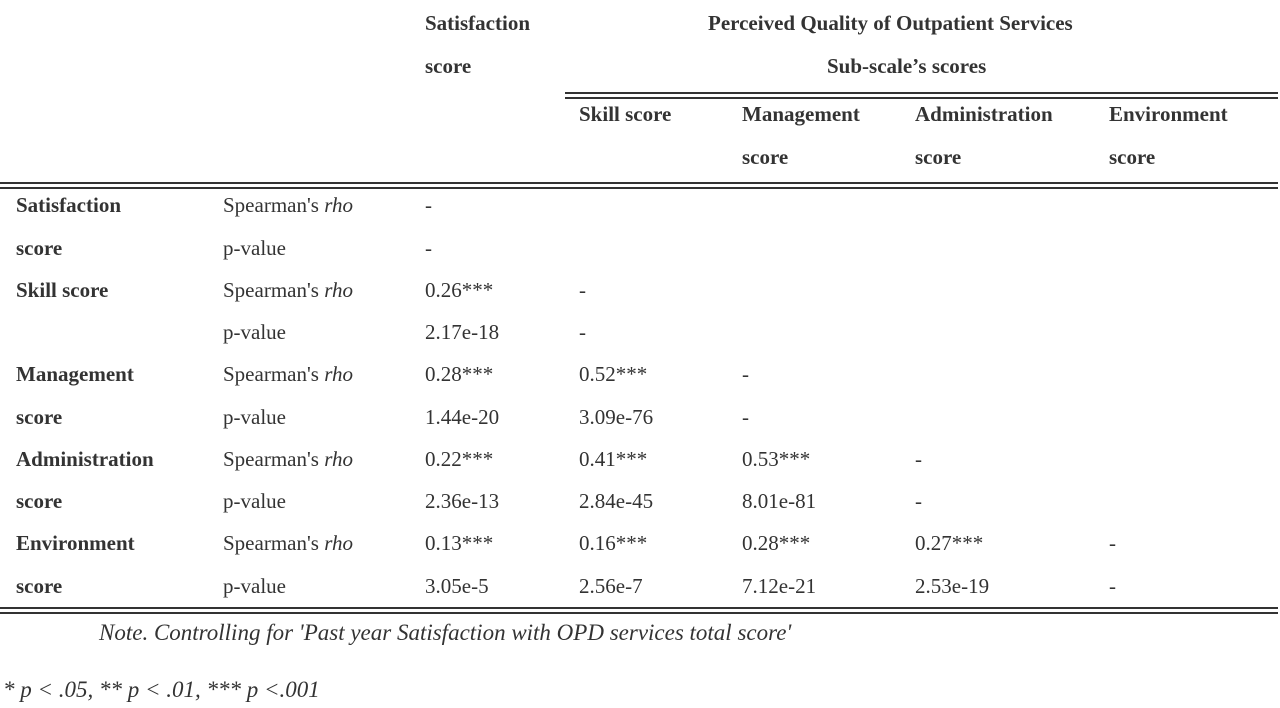  Describe the element at coordinates (448, 66) in the screenshot. I see `header-satisfaction-line2: score` at that location.